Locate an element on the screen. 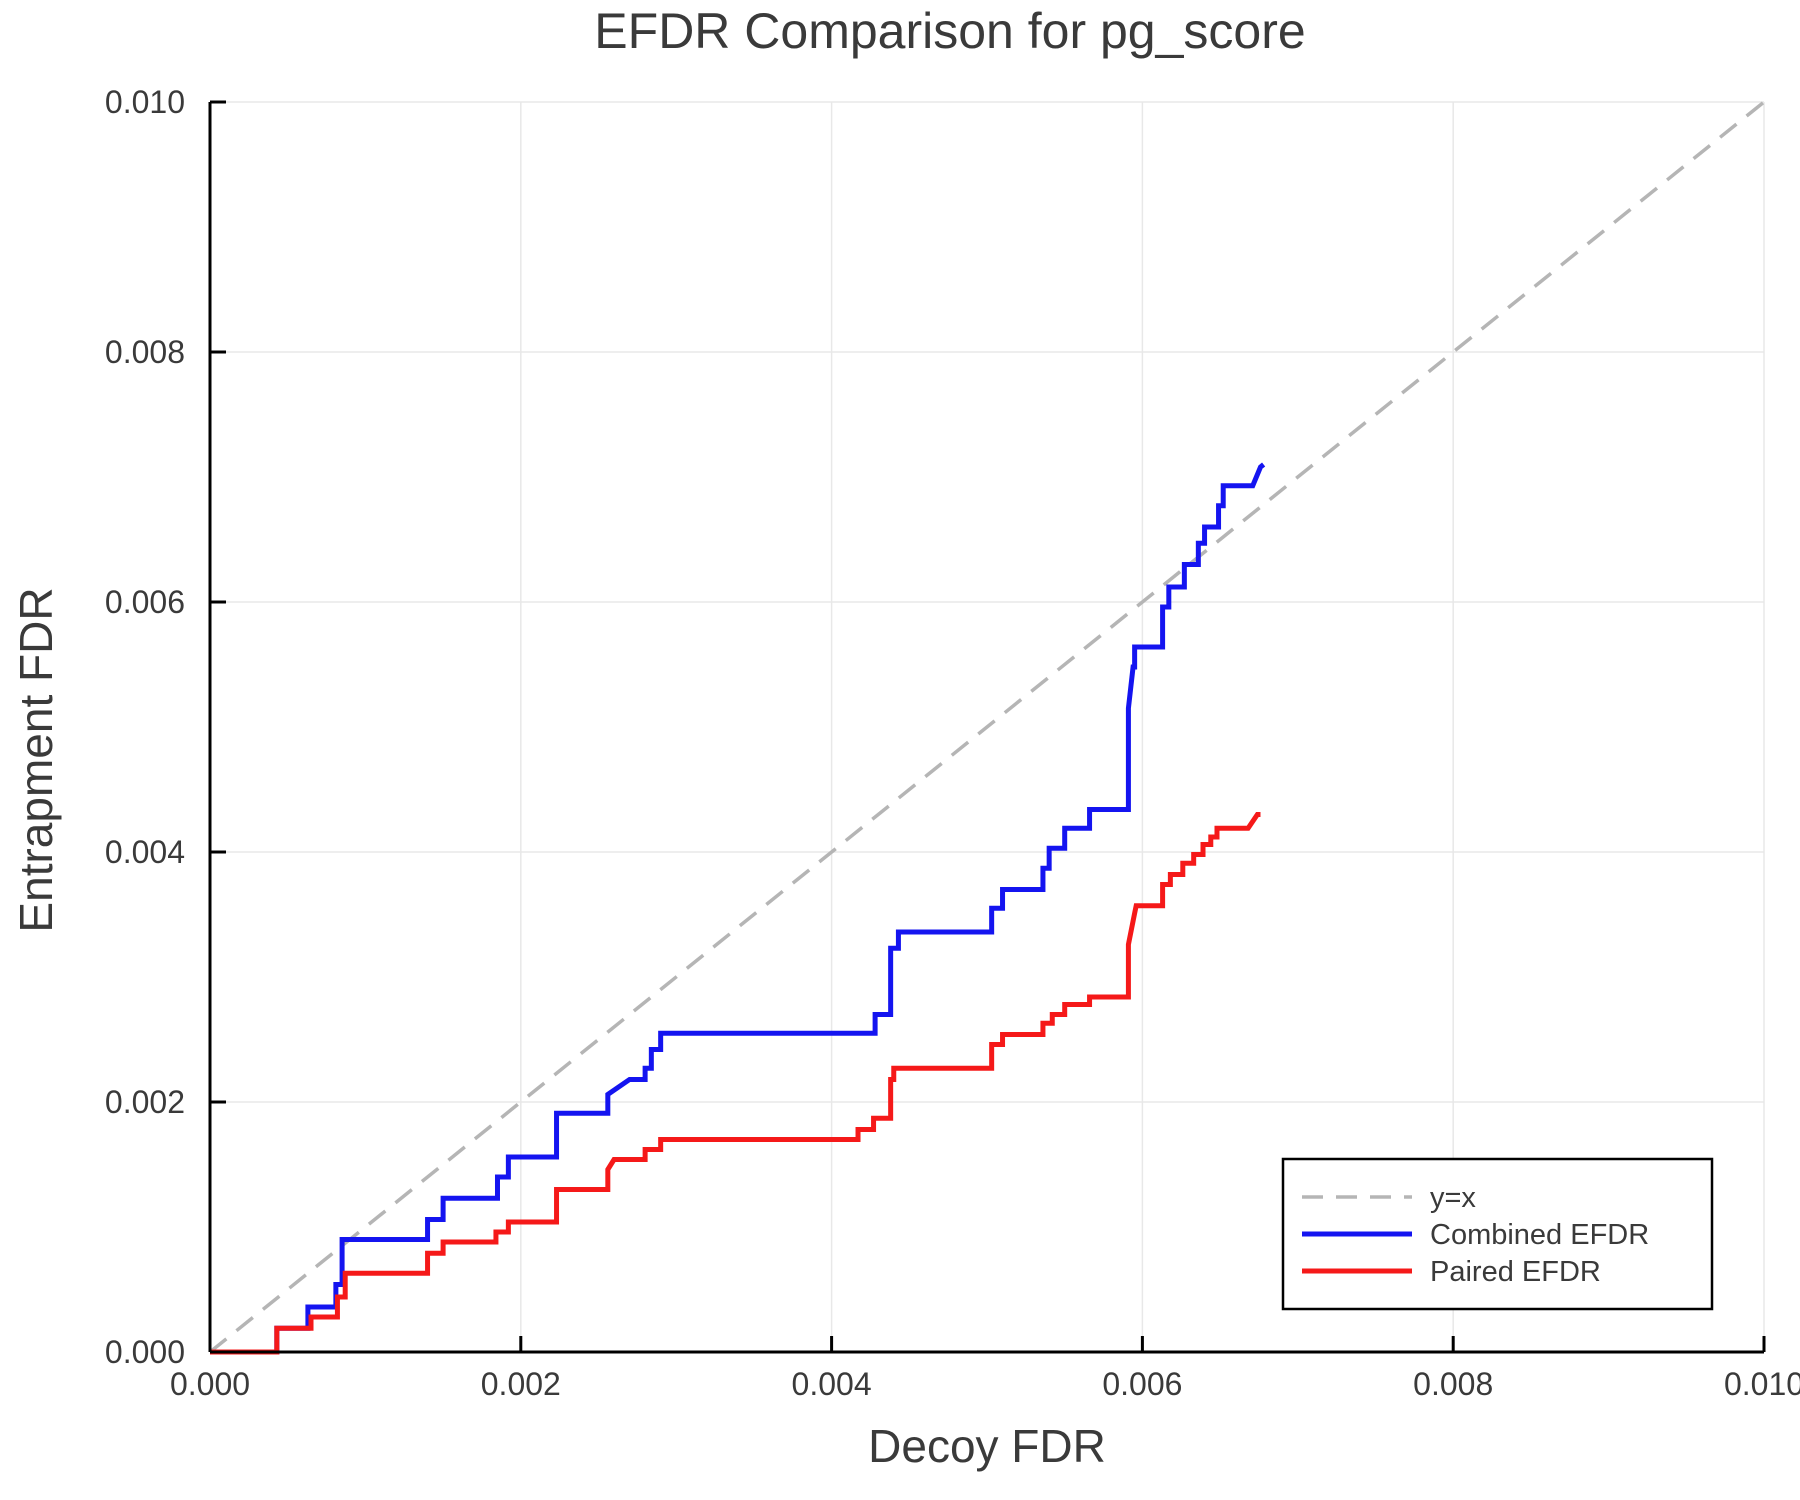 The width and height of the screenshot is (1800, 1500). y-tick-label: 0.002 is located at coordinates (145, 1102).